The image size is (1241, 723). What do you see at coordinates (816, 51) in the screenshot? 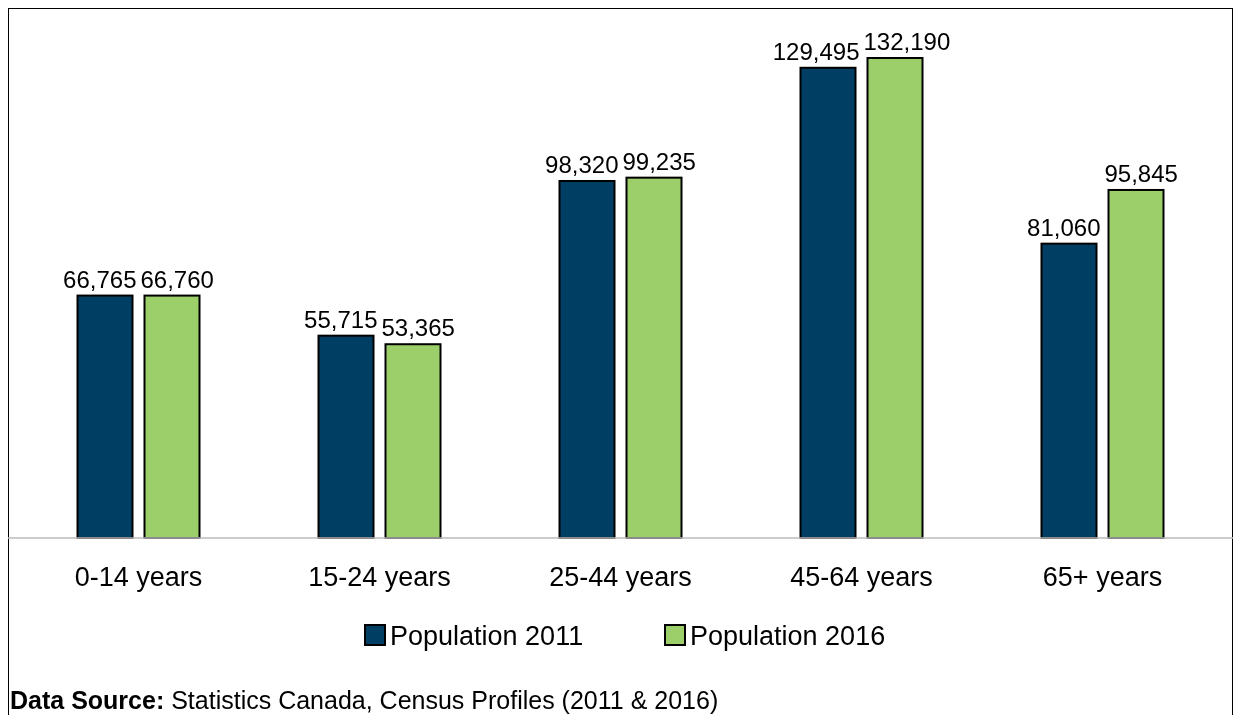
I see `data-label: 129,495` at bounding box center [816, 51].